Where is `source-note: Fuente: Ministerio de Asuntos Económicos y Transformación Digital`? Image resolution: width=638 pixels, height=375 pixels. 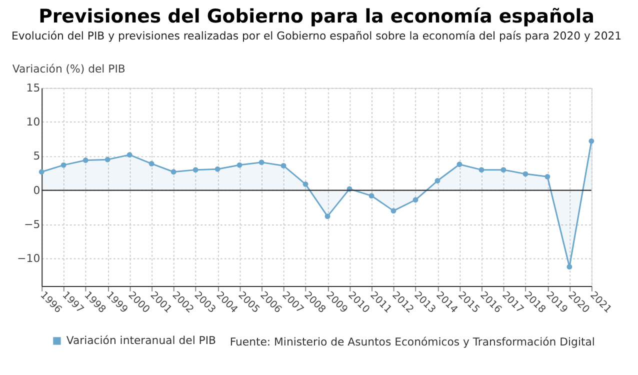 source-note: Fuente: Ministerio de Asuntos Económicos y Transformación Digital is located at coordinates (412, 341).